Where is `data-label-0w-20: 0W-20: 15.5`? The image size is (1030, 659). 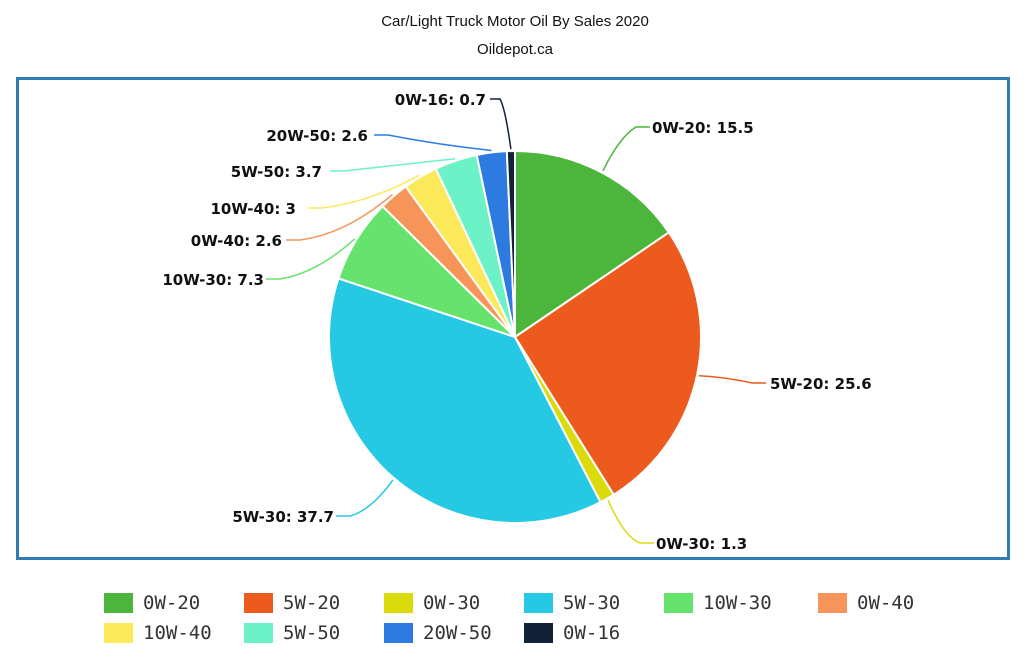
data-label-0w-20: 0W-20: 15.5 is located at coordinates (703, 128).